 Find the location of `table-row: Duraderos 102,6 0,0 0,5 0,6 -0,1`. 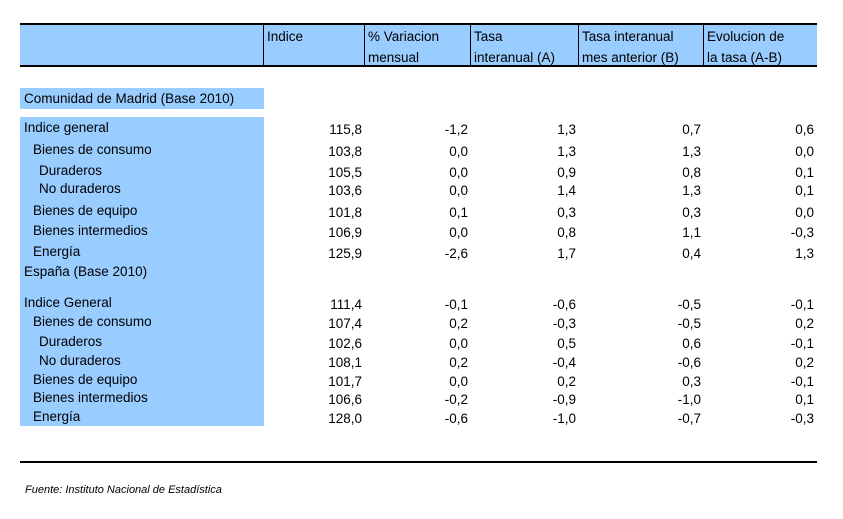

table-row: Duraderos 102,6 0,0 0,5 0,6 -0,1 is located at coordinates (421, 342).